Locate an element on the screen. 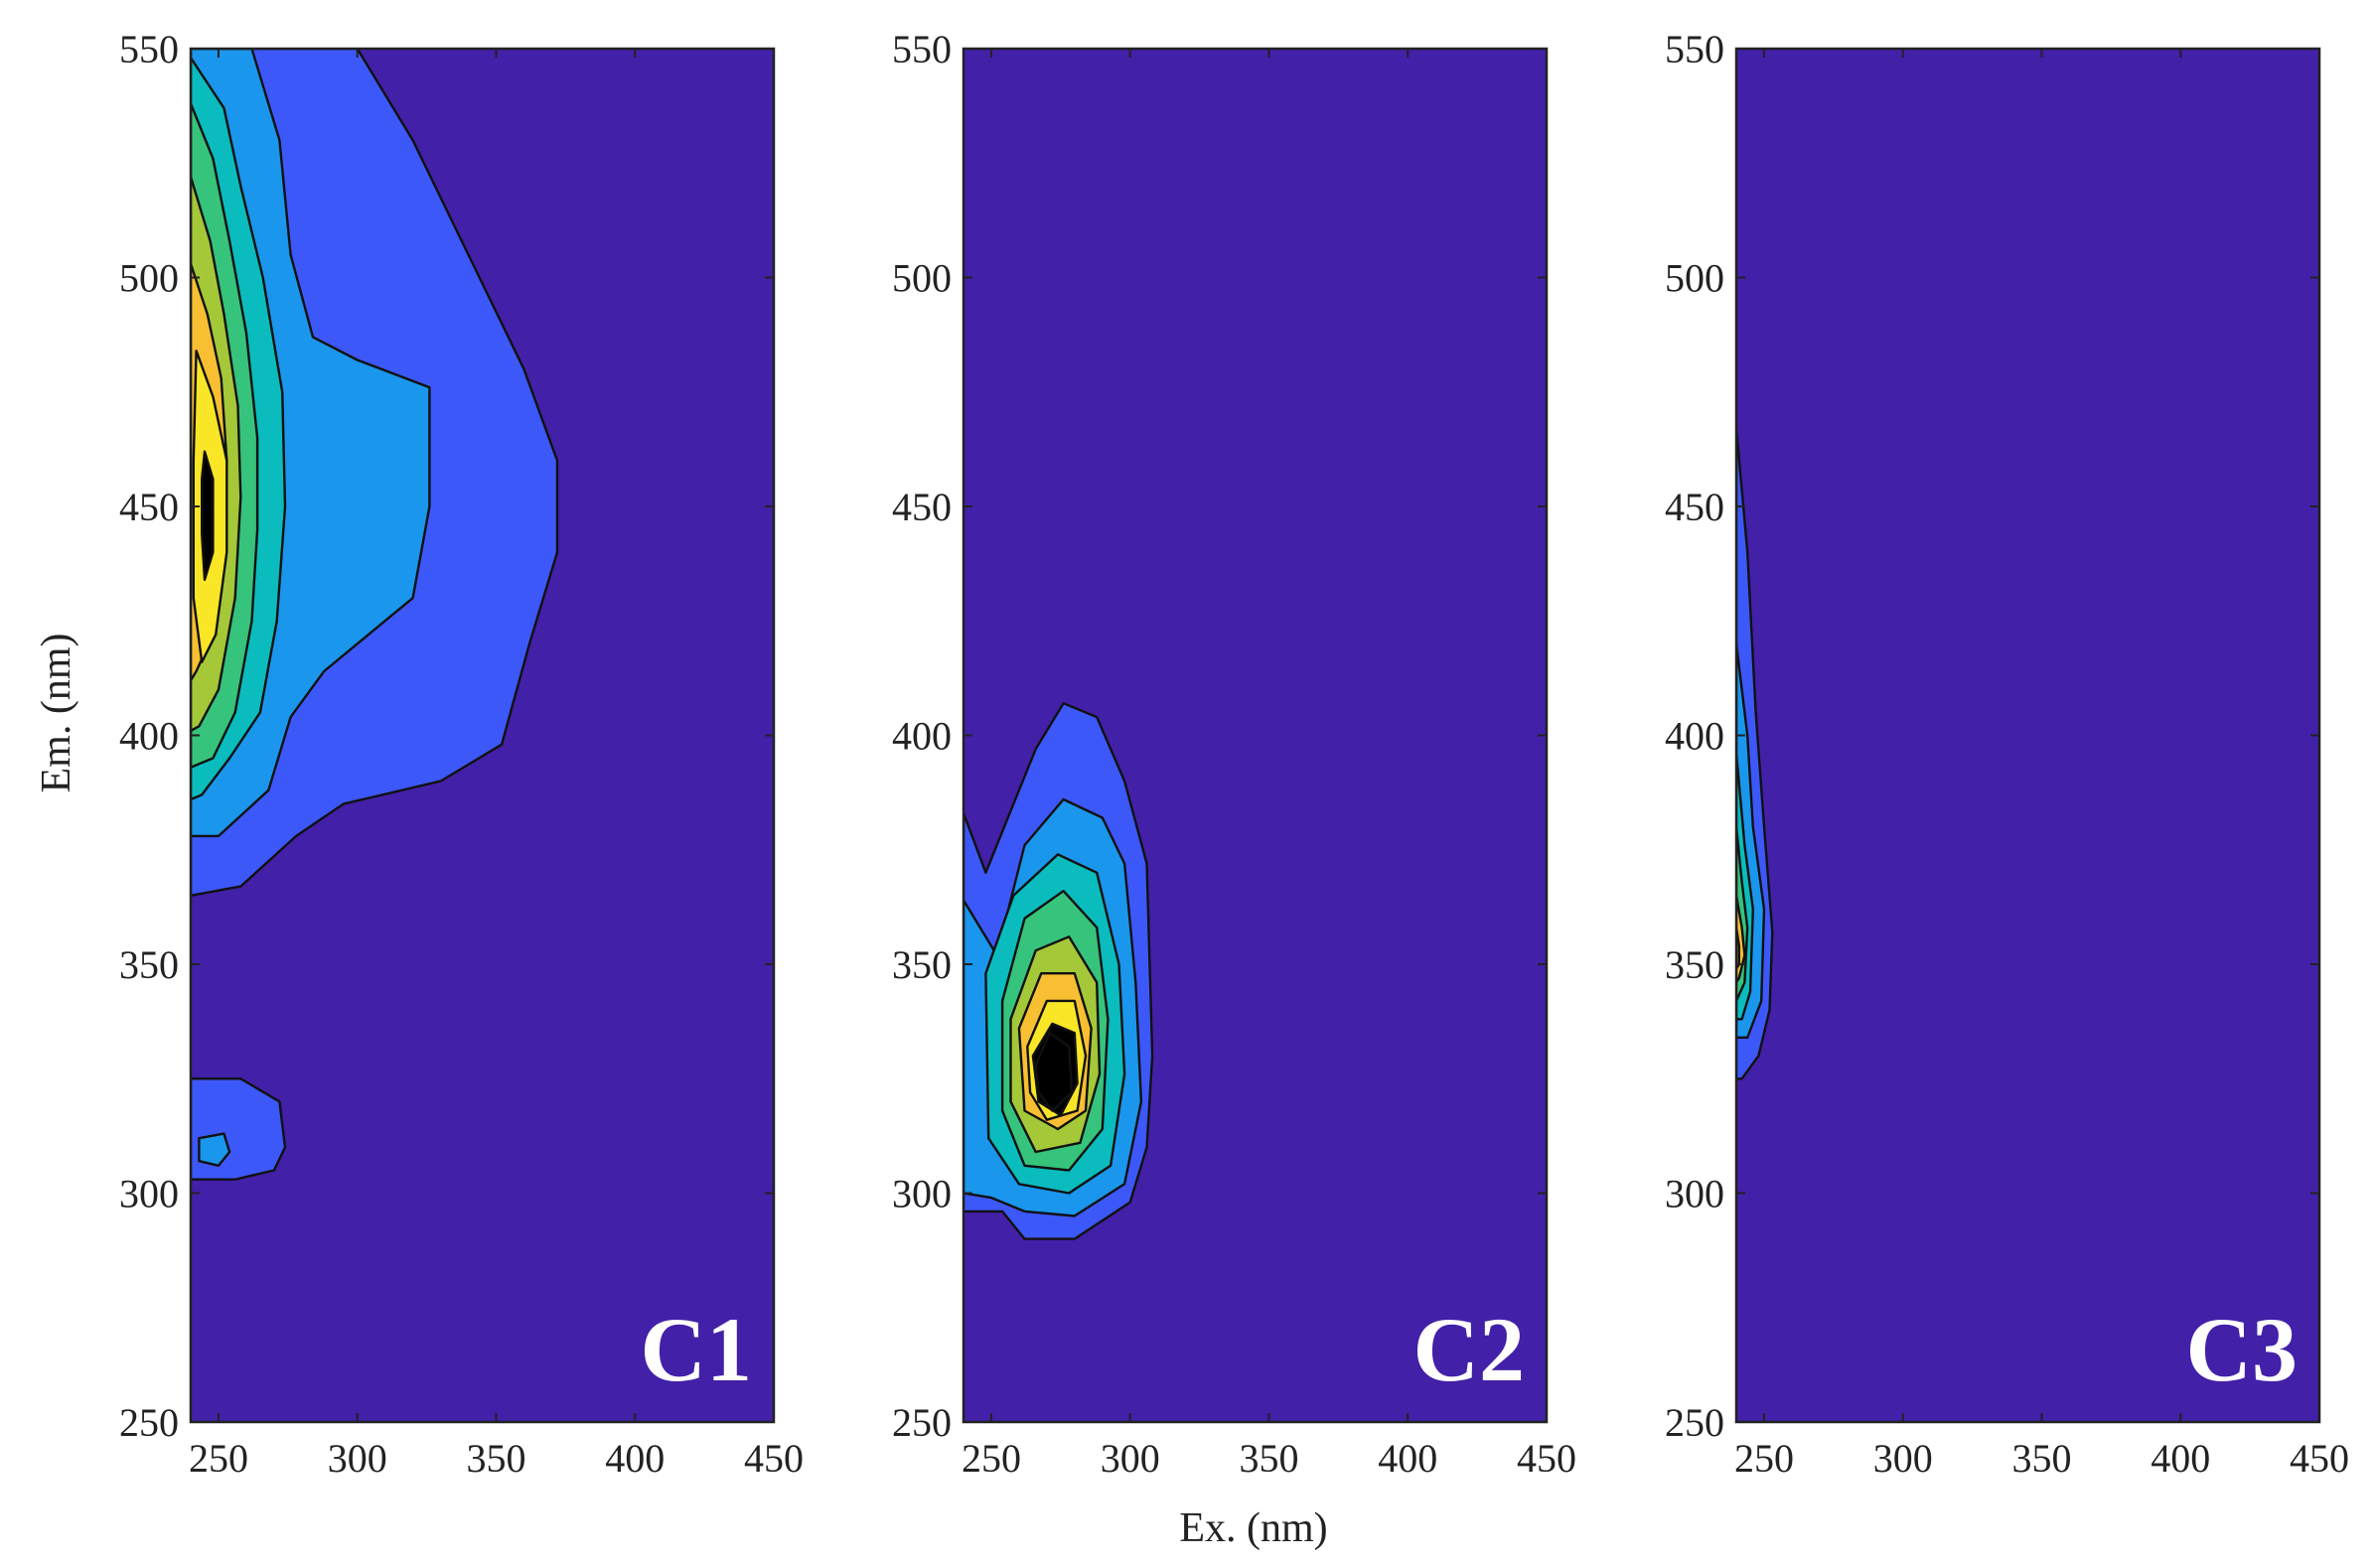 Image resolution: width=2377 pixels, height=1568 pixels. panel-label: C1 is located at coordinates (696, 1349).